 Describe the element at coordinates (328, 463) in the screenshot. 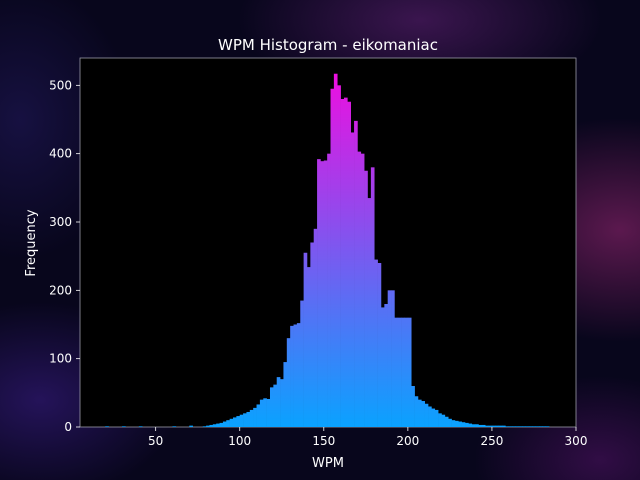

I see `x-axis-label: WPM` at that location.